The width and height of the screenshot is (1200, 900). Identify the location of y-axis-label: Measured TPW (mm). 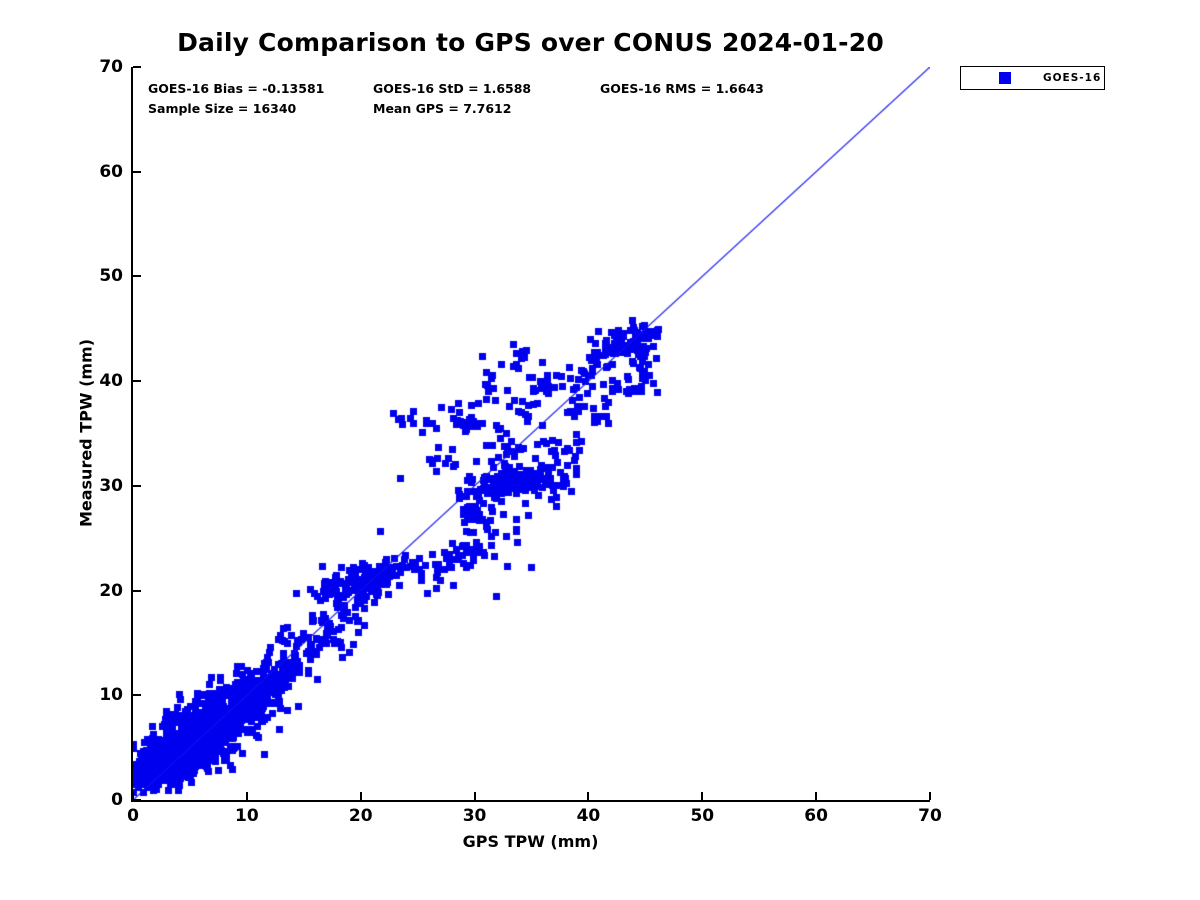
(86, 433).